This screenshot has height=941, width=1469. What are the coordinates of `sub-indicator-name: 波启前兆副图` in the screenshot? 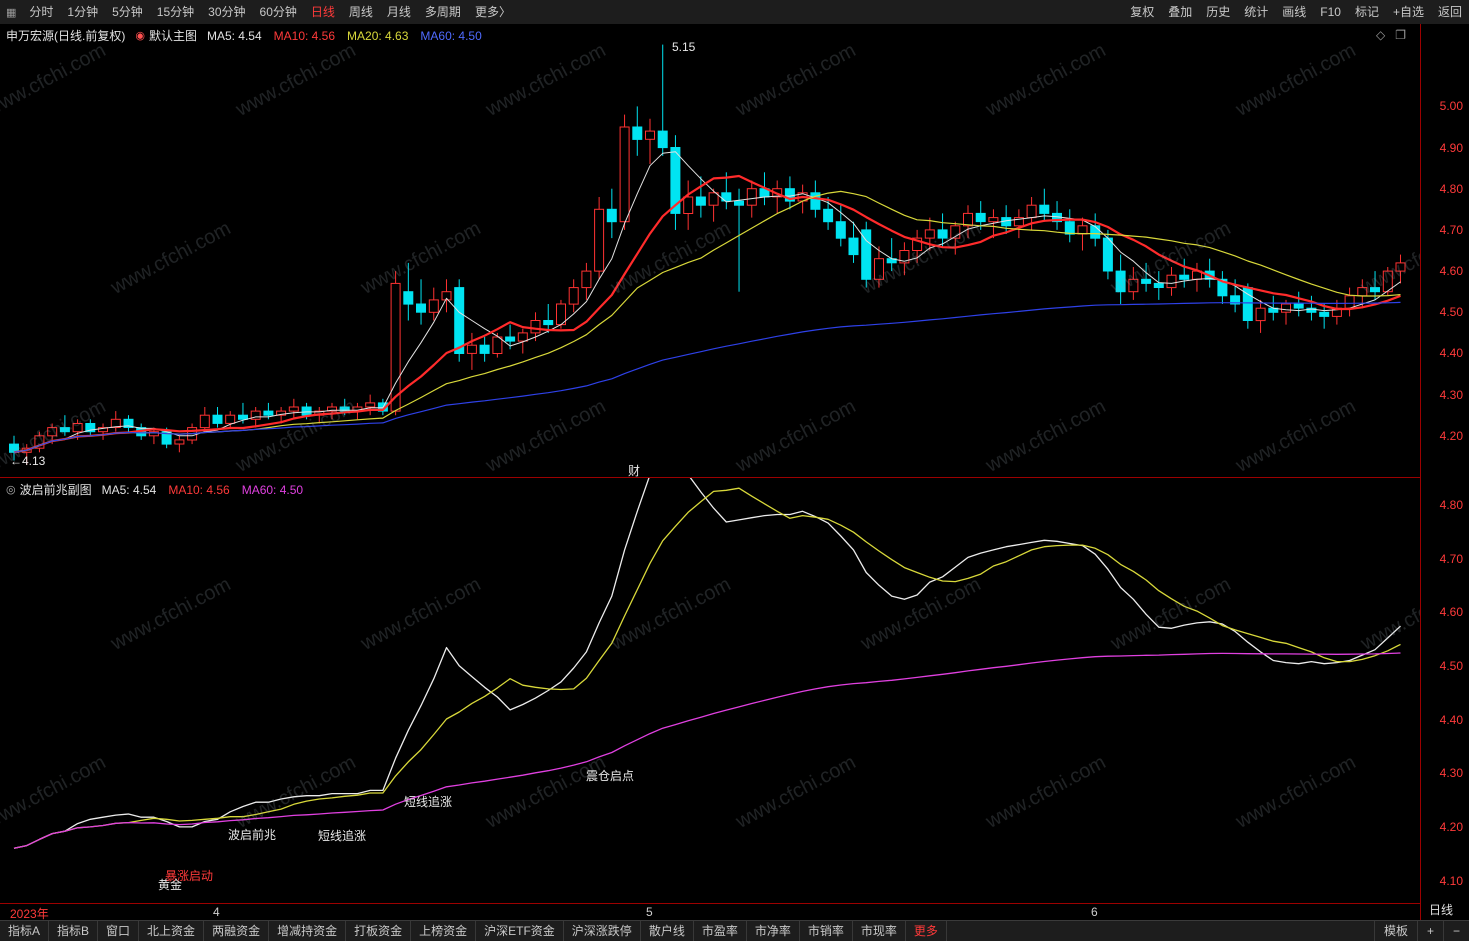 It's located at (55, 490).